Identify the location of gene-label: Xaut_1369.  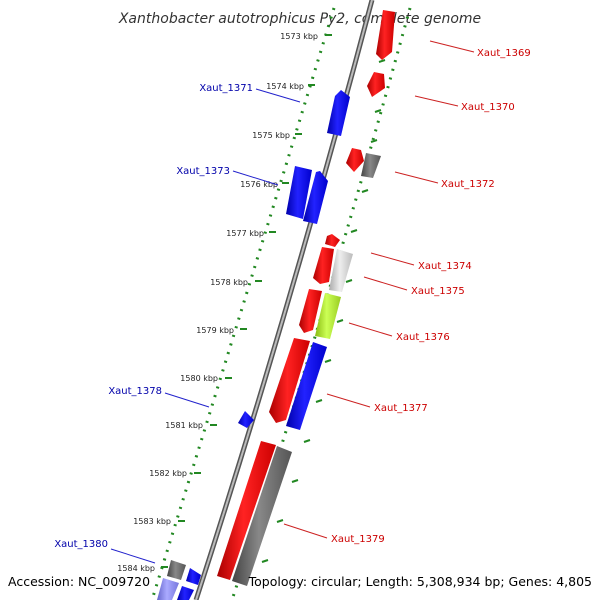
(504, 53).